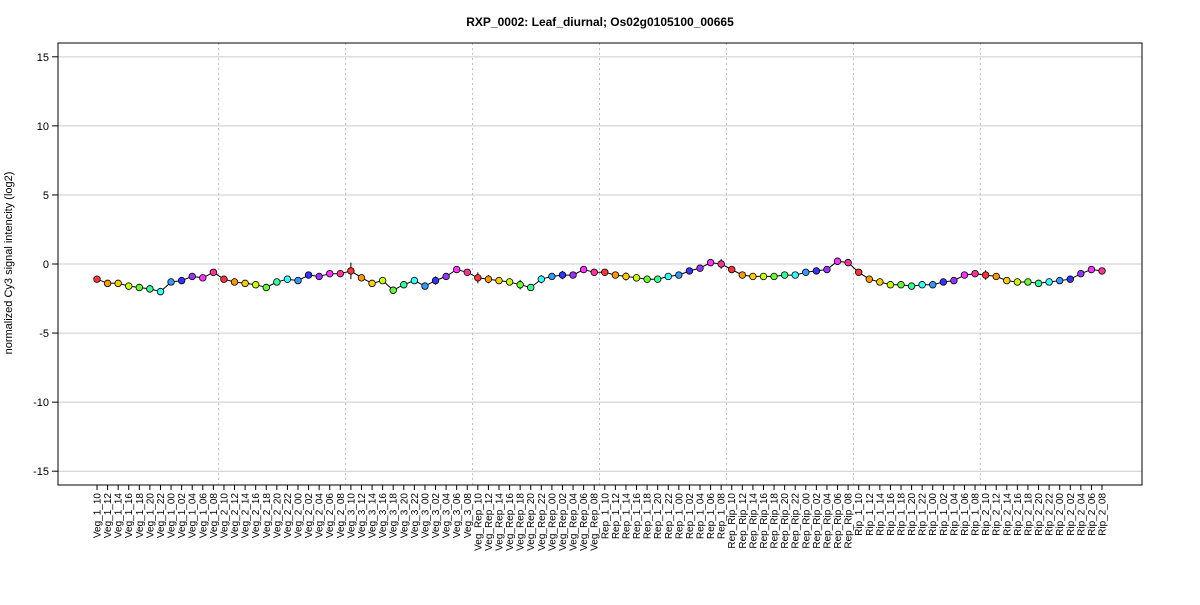 This screenshot has width=1200, height=605. What do you see at coordinates (584, 522) in the screenshot?
I see `x-tick-label: Veg_Rep_06` at bounding box center [584, 522].